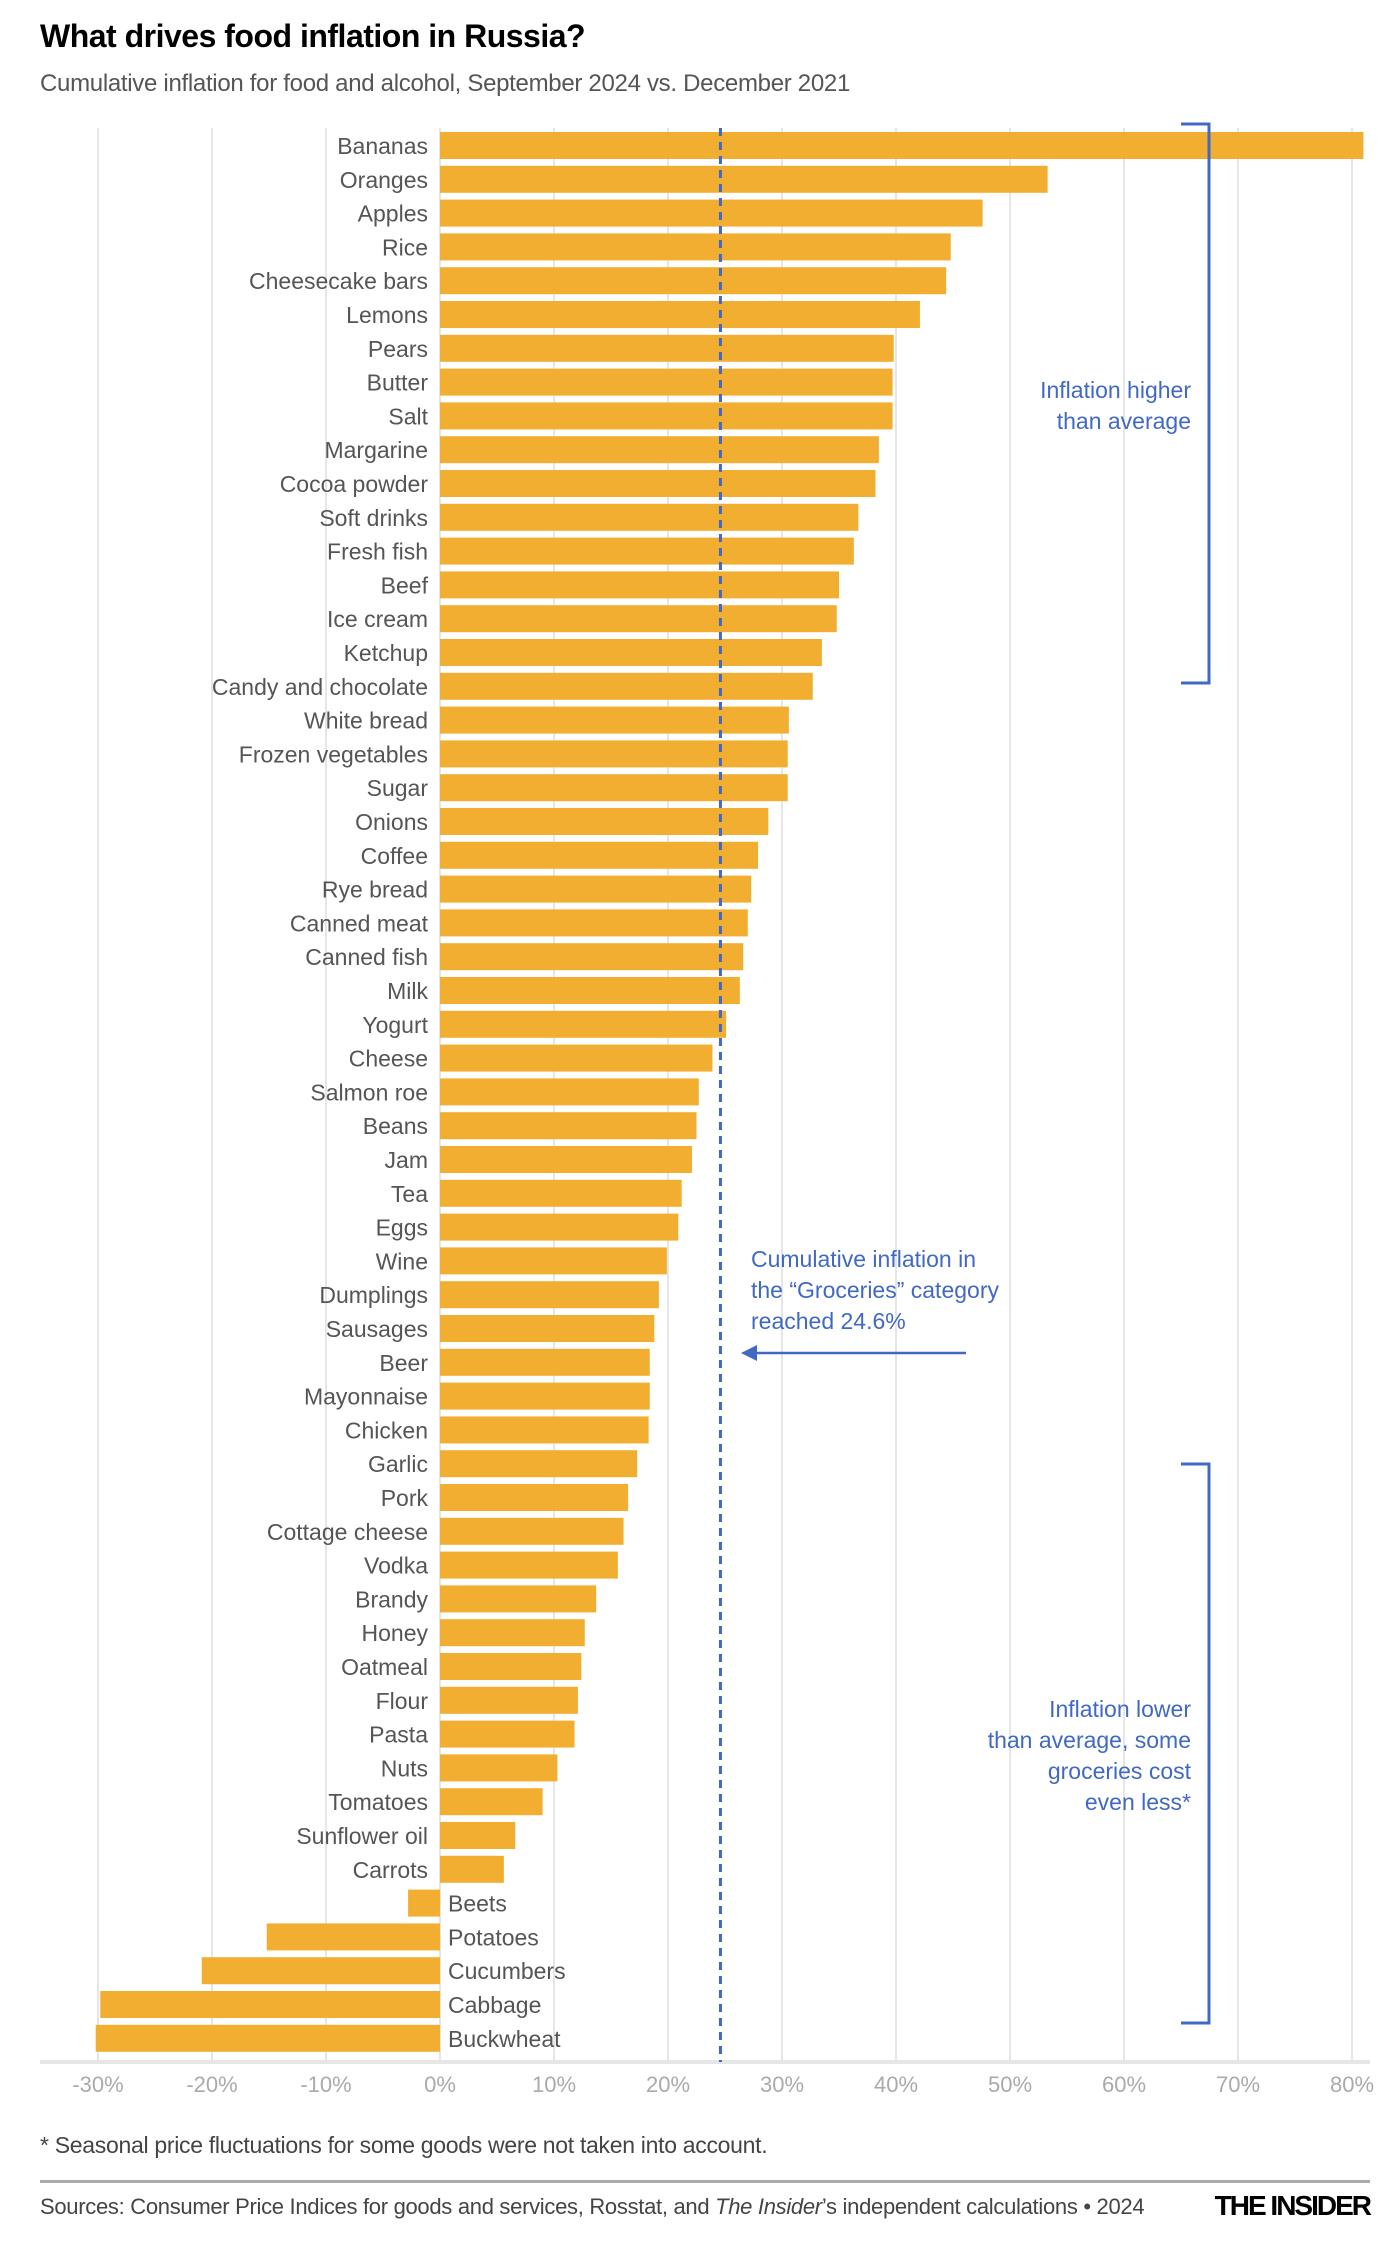 The image size is (1400, 2266). Describe the element at coordinates (705, 2181) in the screenshot. I see `divider` at that location.